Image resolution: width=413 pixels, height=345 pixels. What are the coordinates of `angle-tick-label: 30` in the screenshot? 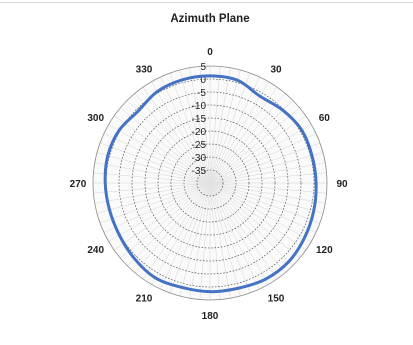 It's located at (276, 70).